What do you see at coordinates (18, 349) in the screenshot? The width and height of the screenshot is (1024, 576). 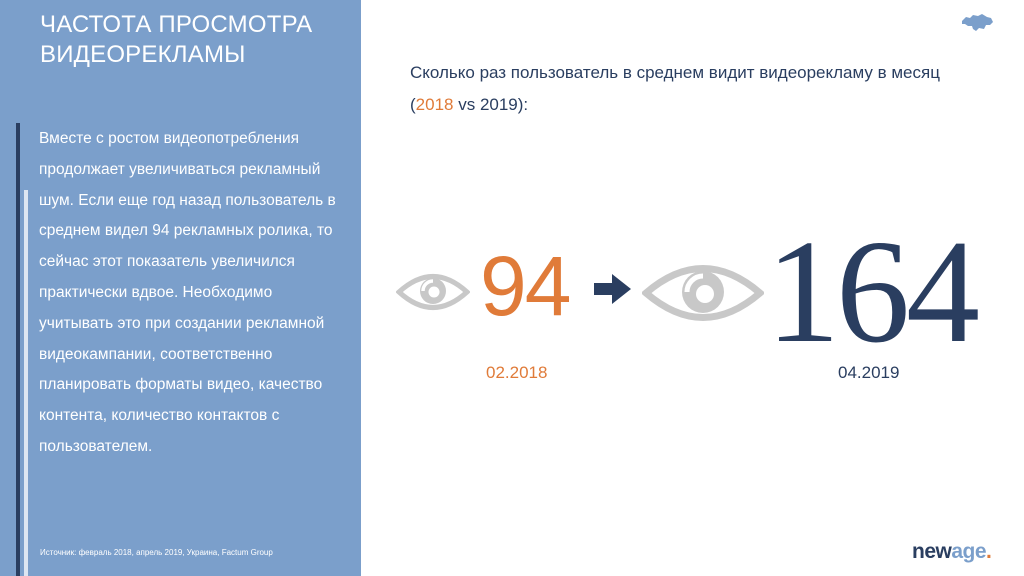 I see `accent-bar` at bounding box center [18, 349].